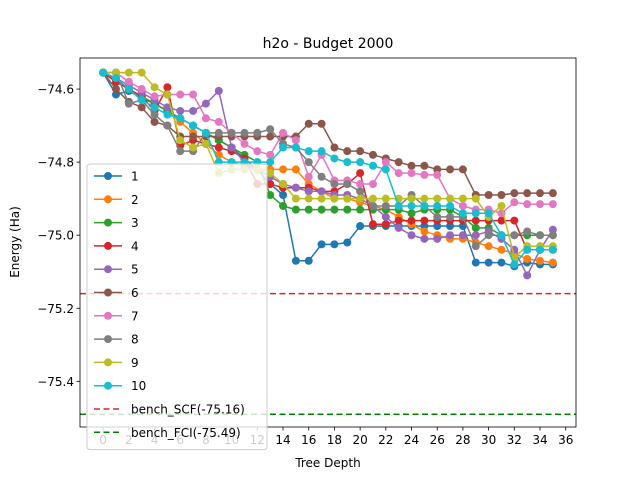  What do you see at coordinates (539, 440) in the screenshot?
I see `x-tick-label: 34` at bounding box center [539, 440].